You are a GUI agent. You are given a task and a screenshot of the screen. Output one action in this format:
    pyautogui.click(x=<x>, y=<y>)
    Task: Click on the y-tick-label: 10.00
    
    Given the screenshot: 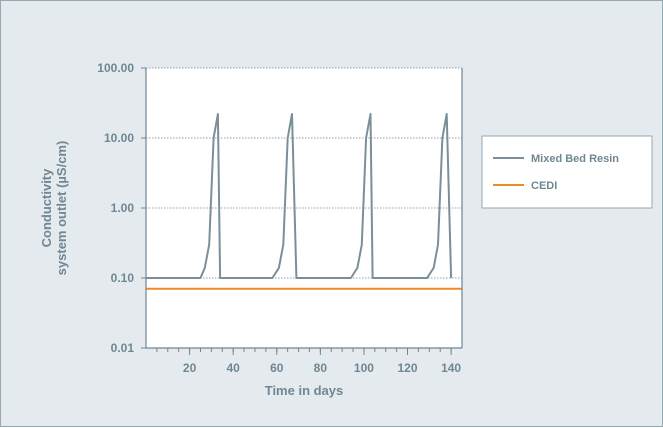 What is the action you would take?
    pyautogui.click(x=119, y=138)
    